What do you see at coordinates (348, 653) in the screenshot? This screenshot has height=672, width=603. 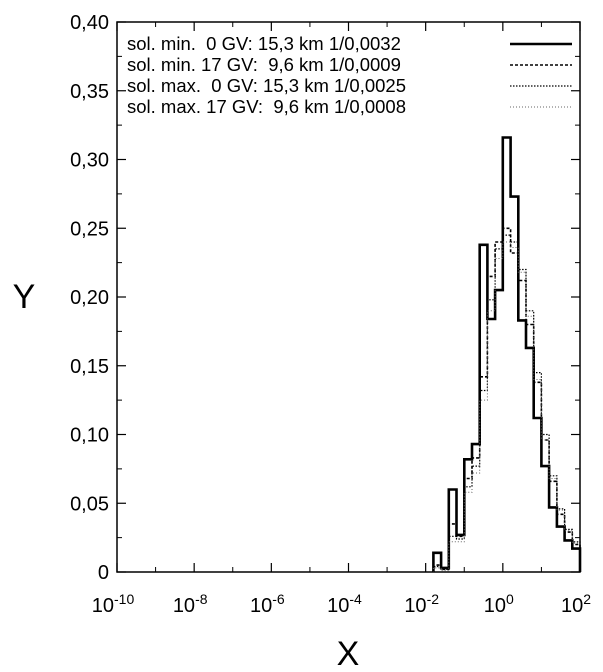 I see `x-axis-title: X` at bounding box center [348, 653].